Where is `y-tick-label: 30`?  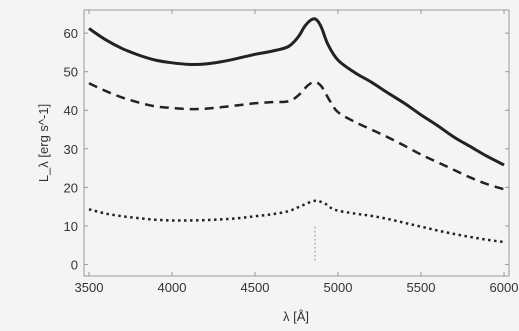 y-tick-label: 30 is located at coordinates (71, 149).